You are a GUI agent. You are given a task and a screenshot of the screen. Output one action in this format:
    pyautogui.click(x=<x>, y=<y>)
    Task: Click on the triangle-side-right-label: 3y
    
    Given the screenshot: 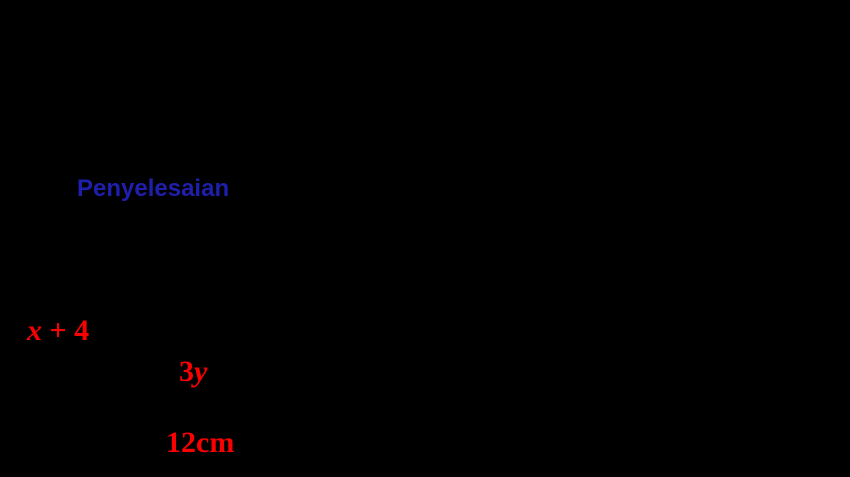 What is the action you would take?
    pyautogui.click(x=193, y=372)
    